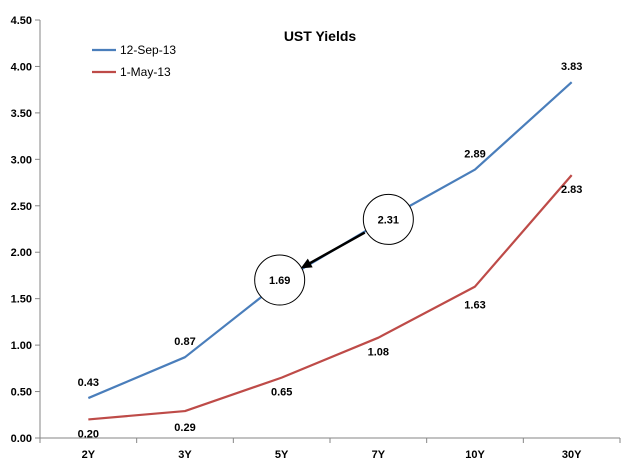  Describe the element at coordinates (21, 67) in the screenshot. I see `y-tick-label: 4.00` at that location.